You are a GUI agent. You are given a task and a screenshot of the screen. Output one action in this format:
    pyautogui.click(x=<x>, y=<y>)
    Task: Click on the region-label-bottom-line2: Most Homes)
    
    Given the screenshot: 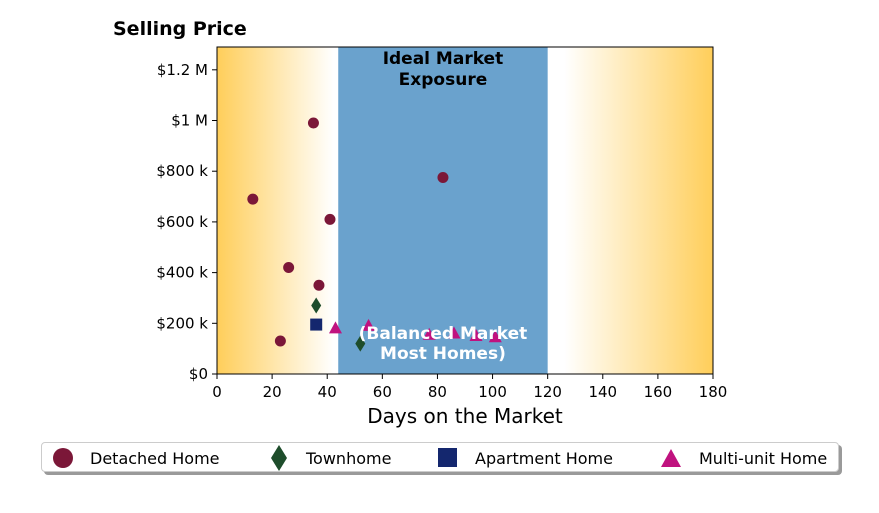 What is the action you would take?
    pyautogui.click(x=443, y=354)
    